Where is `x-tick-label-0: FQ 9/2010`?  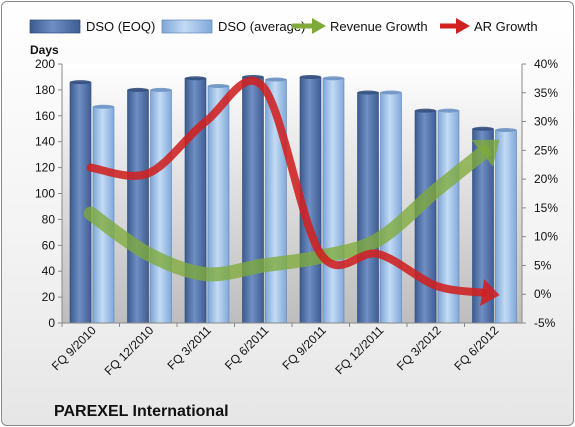 x-tick-label-0: FQ 9/2010 is located at coordinates (74, 348).